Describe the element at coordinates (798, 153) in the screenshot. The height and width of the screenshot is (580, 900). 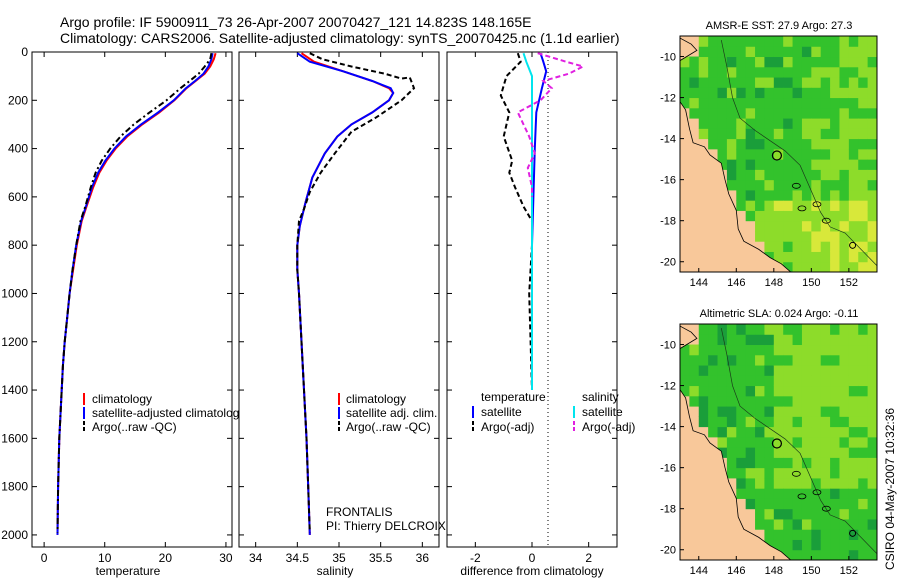
I see `isobath` at that location.